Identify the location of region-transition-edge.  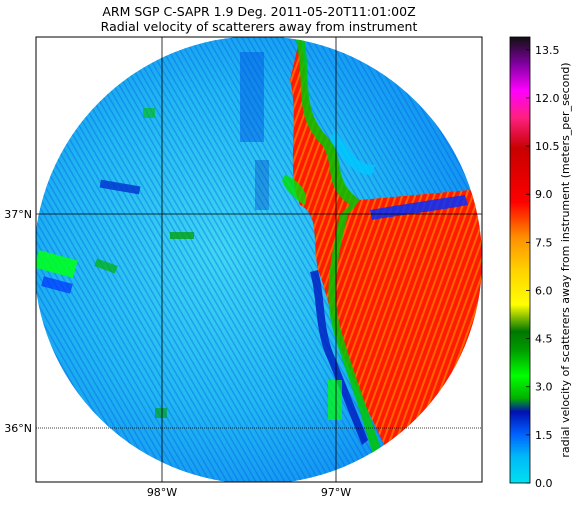
(344, 259).